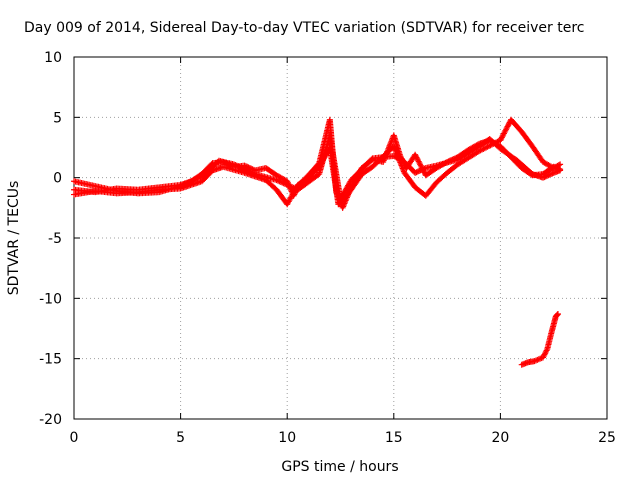  What do you see at coordinates (50, 420) in the screenshot?
I see `y-tick-label: -20` at bounding box center [50, 420].